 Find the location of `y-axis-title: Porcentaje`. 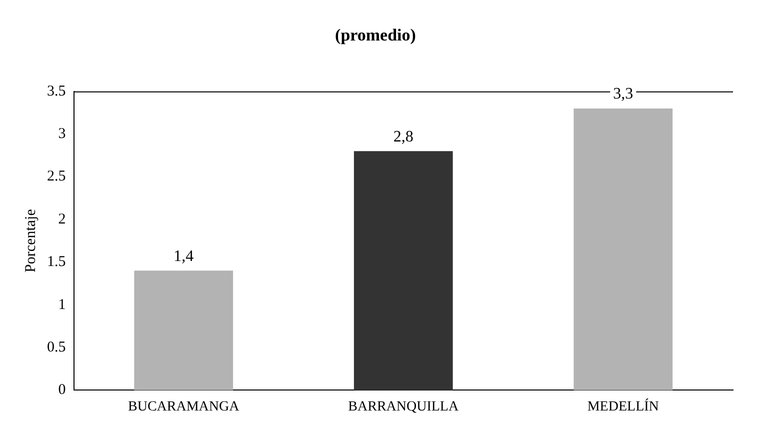

y-axis-title: Porcentaje is located at coordinates (30, 240).